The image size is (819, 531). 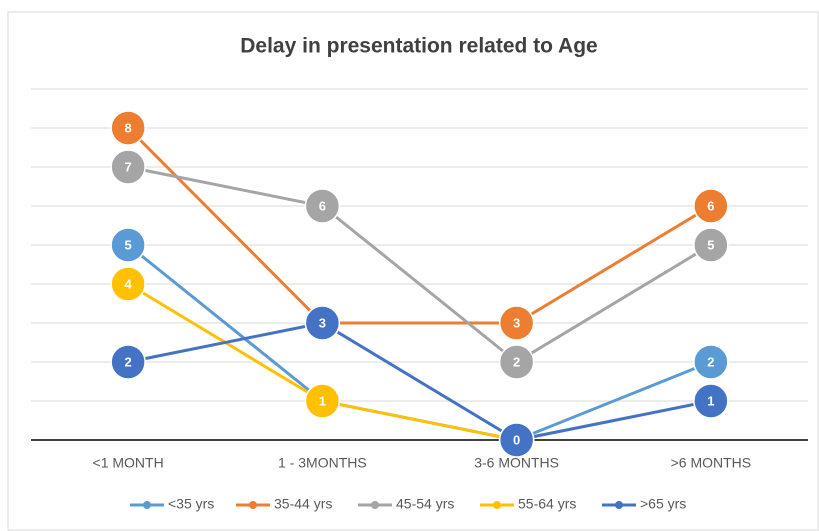 I want to click on legend-label: 35-44 yrs, so click(x=303, y=504).